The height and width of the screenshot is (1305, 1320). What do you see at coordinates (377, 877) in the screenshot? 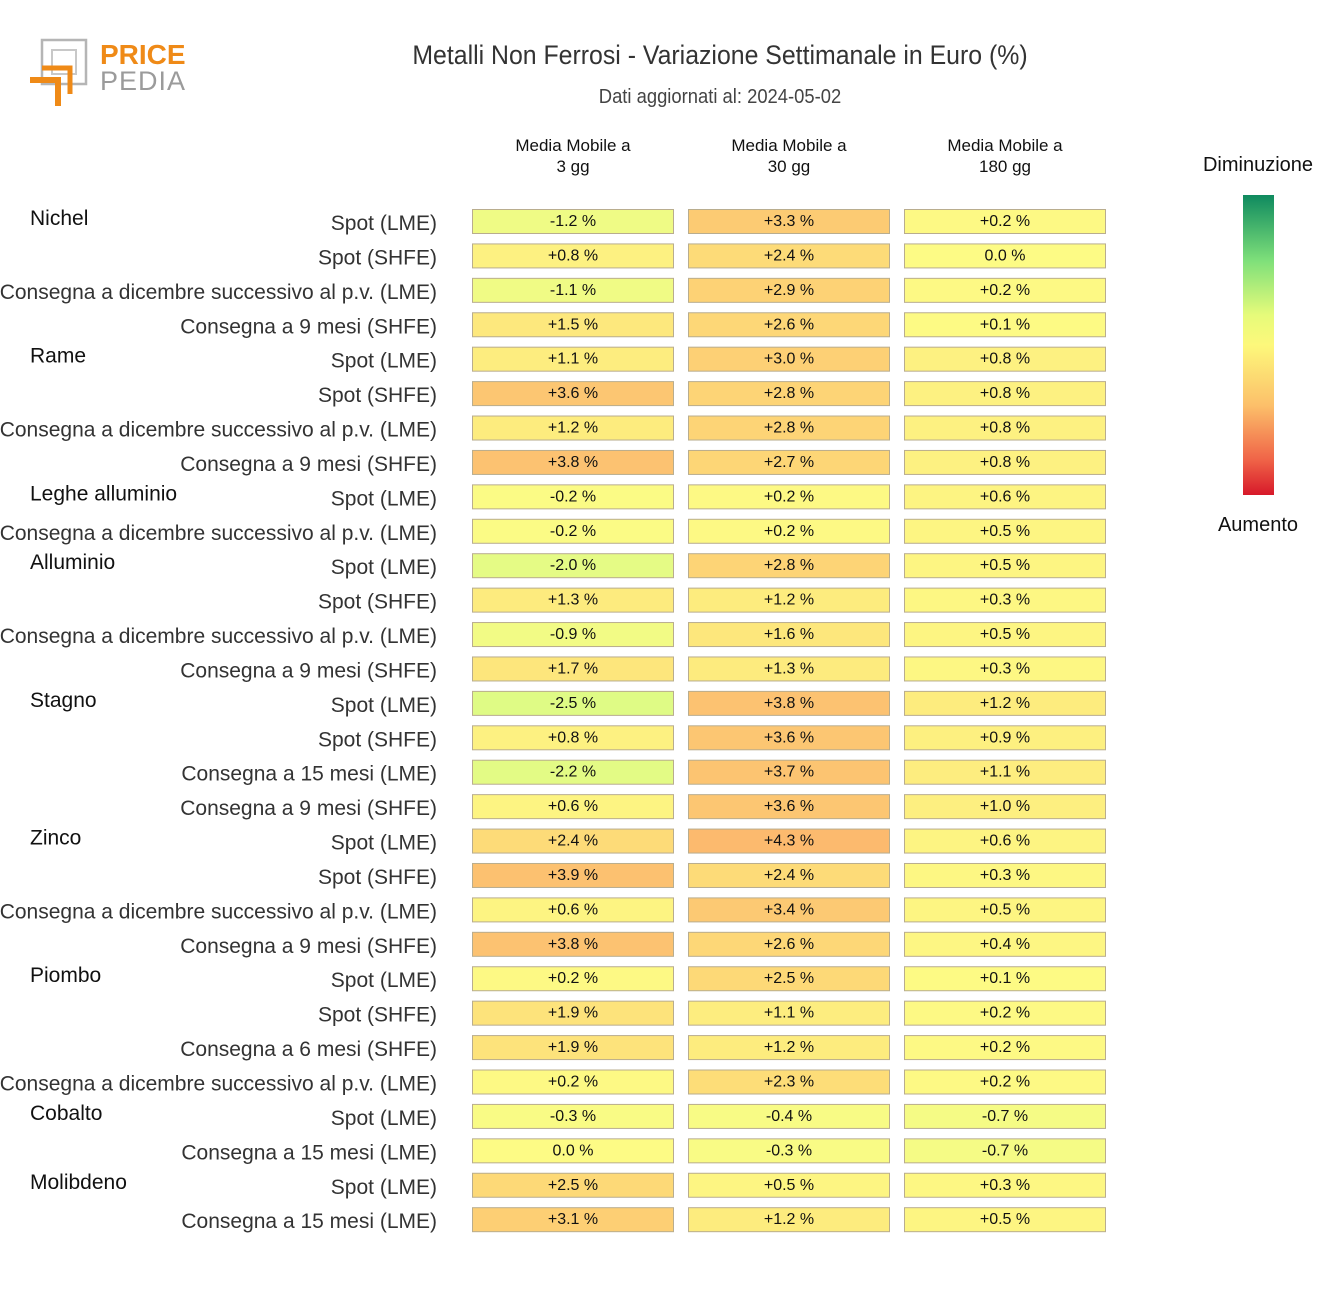
I see `row-label: Spot (SHFE)` at bounding box center [377, 877].